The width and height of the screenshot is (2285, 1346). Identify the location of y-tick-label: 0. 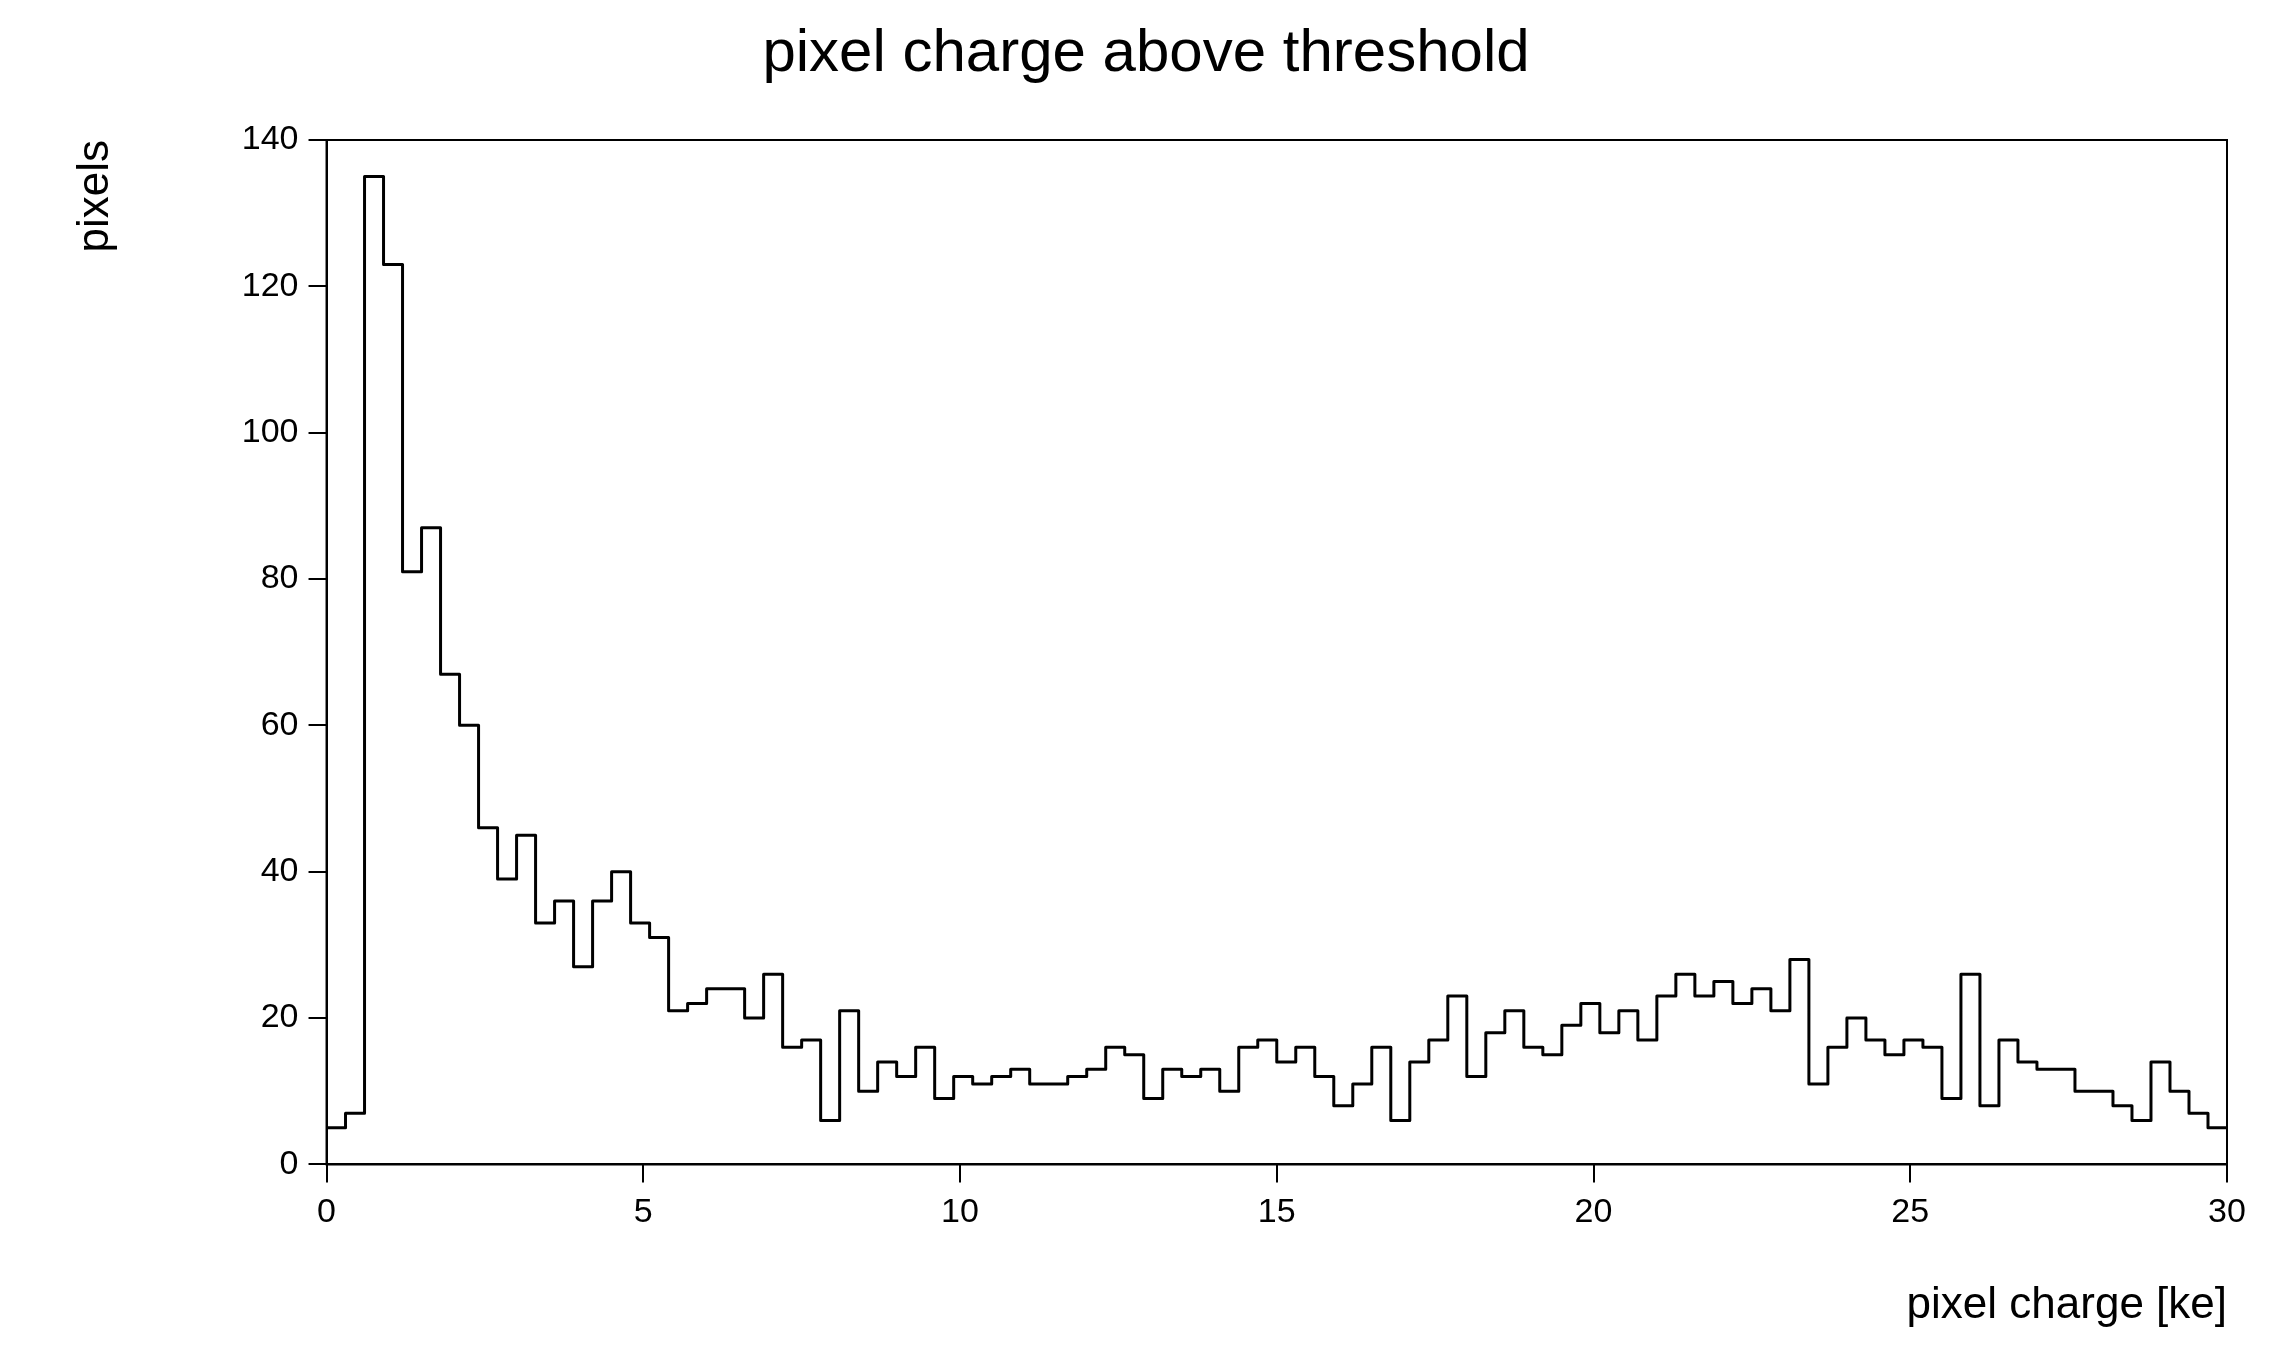
(289, 1161).